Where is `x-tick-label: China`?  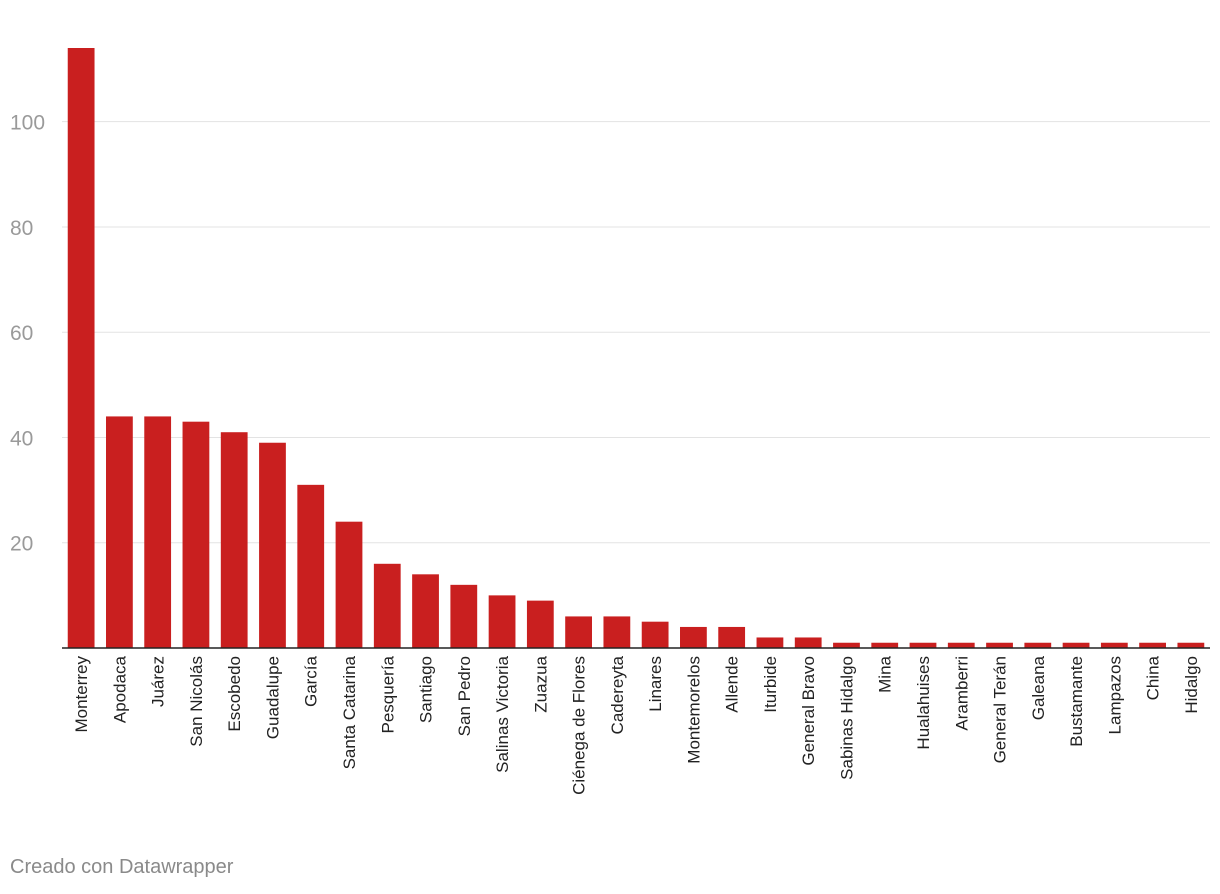
x-tick-label: China is located at coordinates (1153, 677).